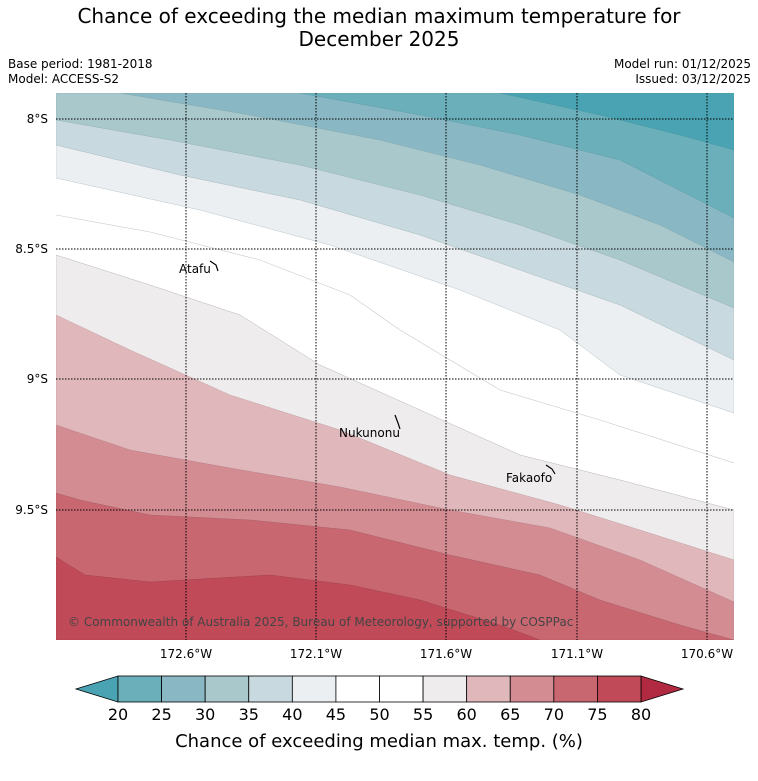  Describe the element at coordinates (597, 714) in the screenshot. I see `colorbar-tick-label: 75` at that location.